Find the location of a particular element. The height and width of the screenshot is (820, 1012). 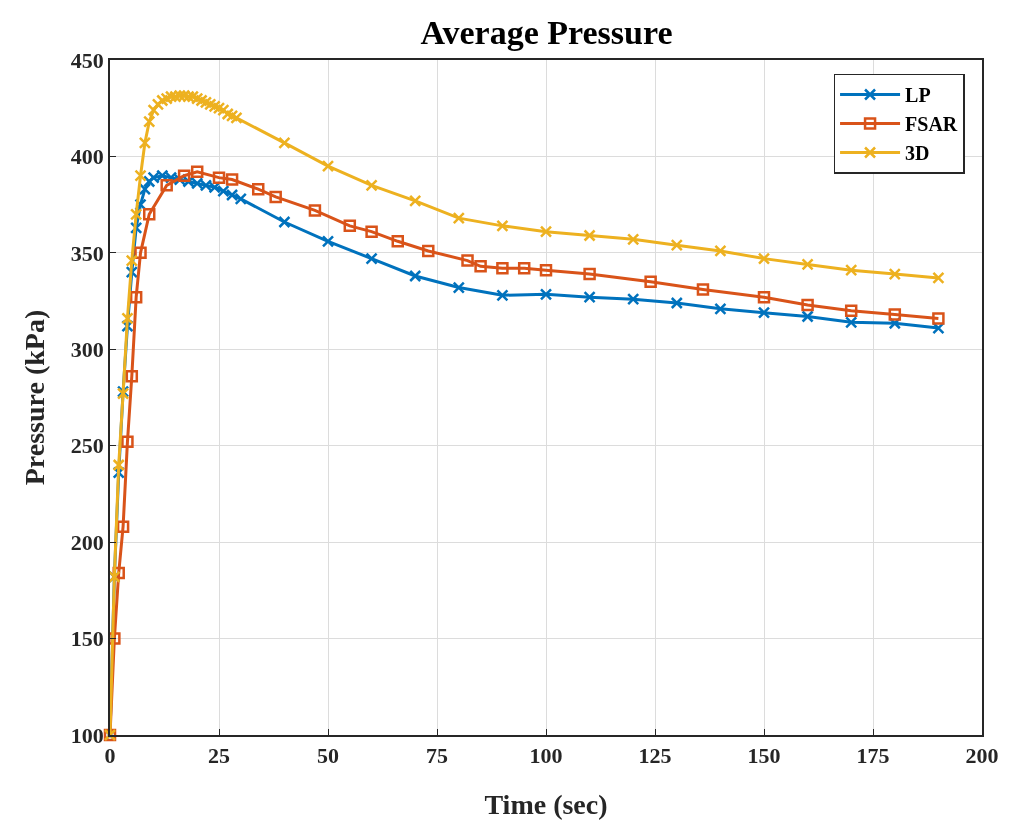

y-tick-label: 450 is located at coordinates (87, 60).